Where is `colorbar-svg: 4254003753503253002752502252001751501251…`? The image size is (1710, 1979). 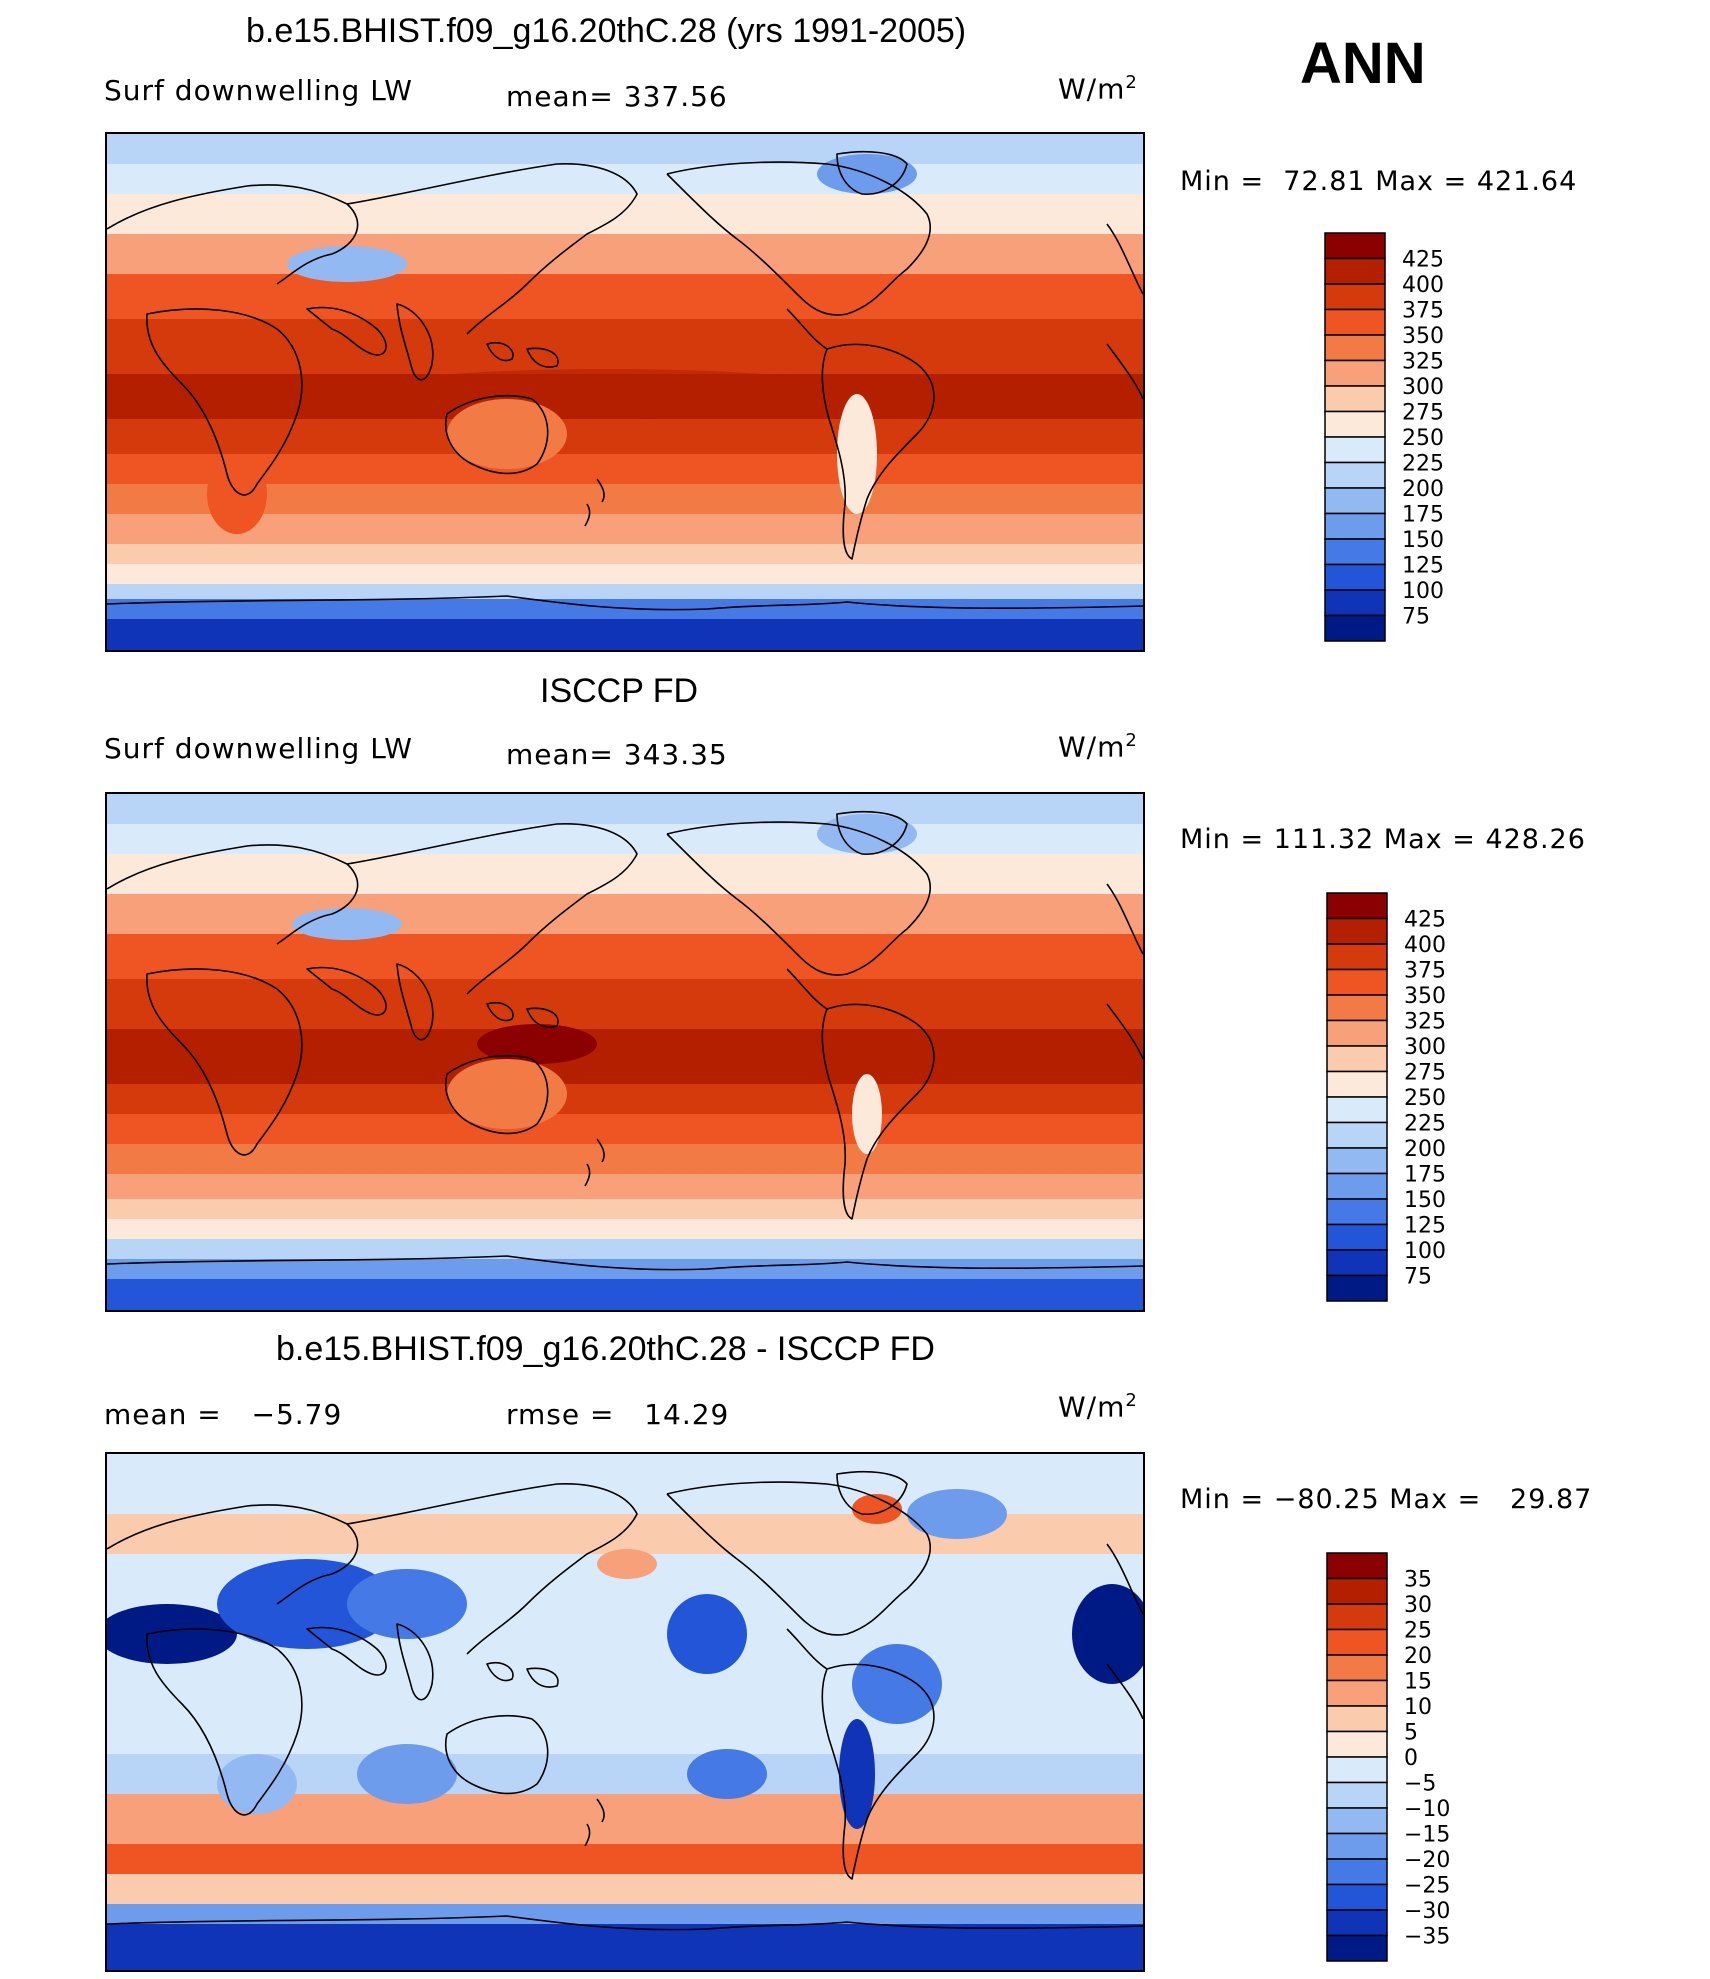 colorbar-svg: 4254003753503253002752502252001751501251… is located at coordinates (1386, 1097).